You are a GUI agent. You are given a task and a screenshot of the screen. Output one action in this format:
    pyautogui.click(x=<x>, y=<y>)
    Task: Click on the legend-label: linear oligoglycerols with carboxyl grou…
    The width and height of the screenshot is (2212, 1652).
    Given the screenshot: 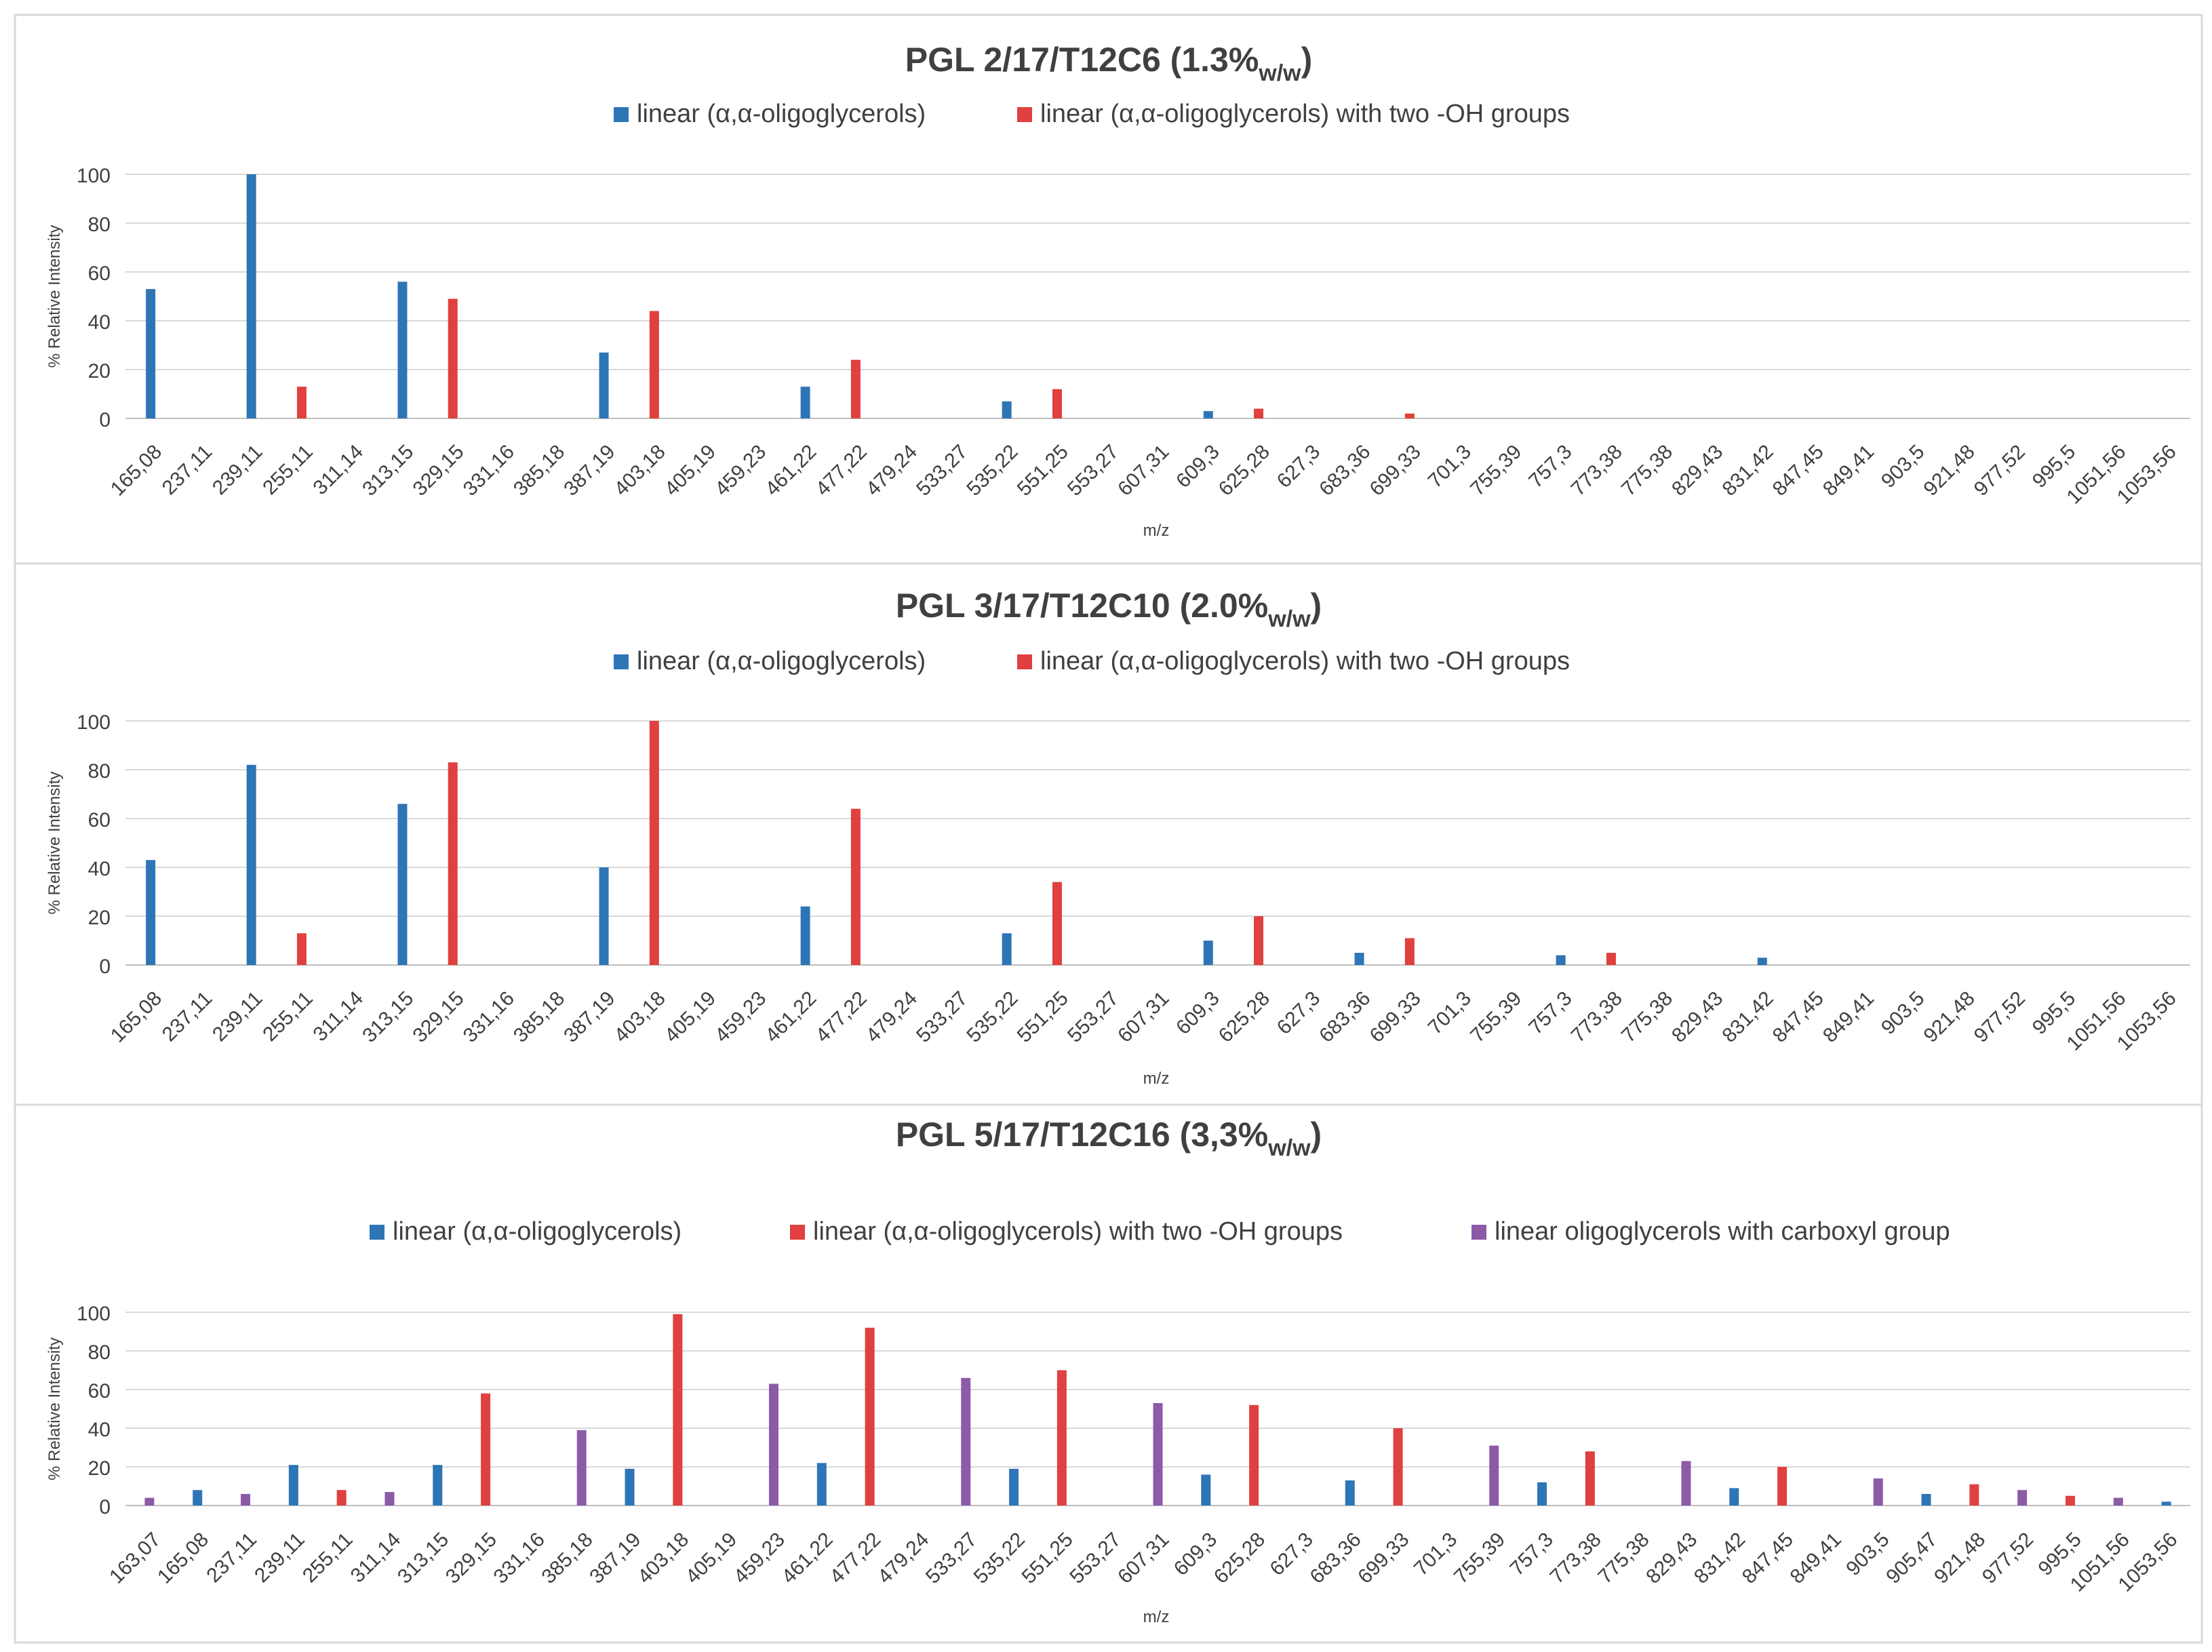 What is the action you would take?
    pyautogui.click(x=1723, y=1231)
    